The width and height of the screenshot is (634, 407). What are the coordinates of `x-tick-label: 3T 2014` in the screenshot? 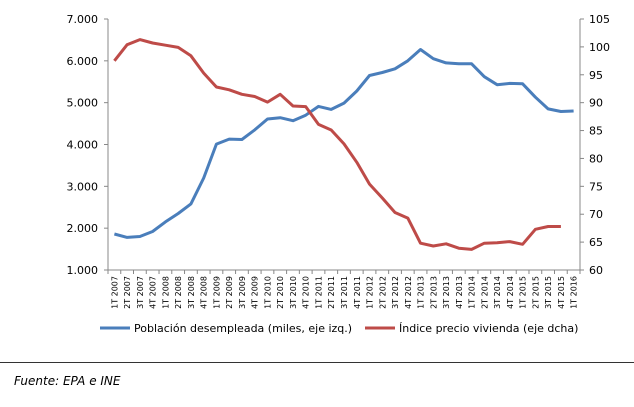 It's located at (497, 292).